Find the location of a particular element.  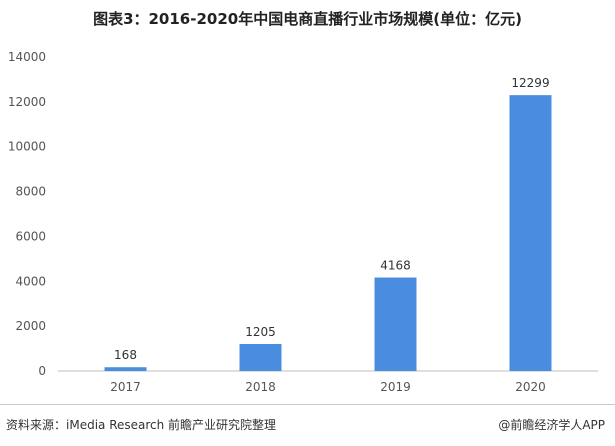

bar-value-label: 4168 is located at coordinates (395, 266).